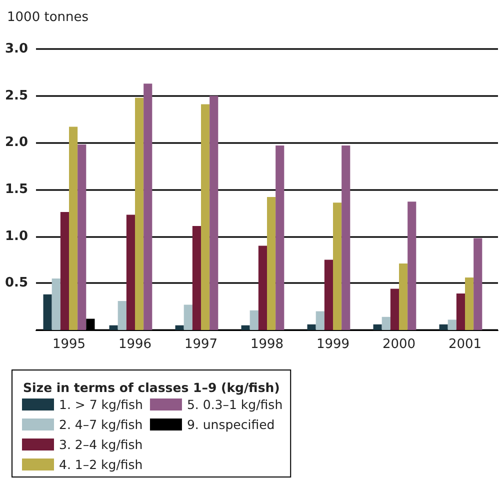 This screenshot has height=491, width=500. Describe the element at coordinates (267, 344) in the screenshot. I see `x-tick-label: 1998` at that location.